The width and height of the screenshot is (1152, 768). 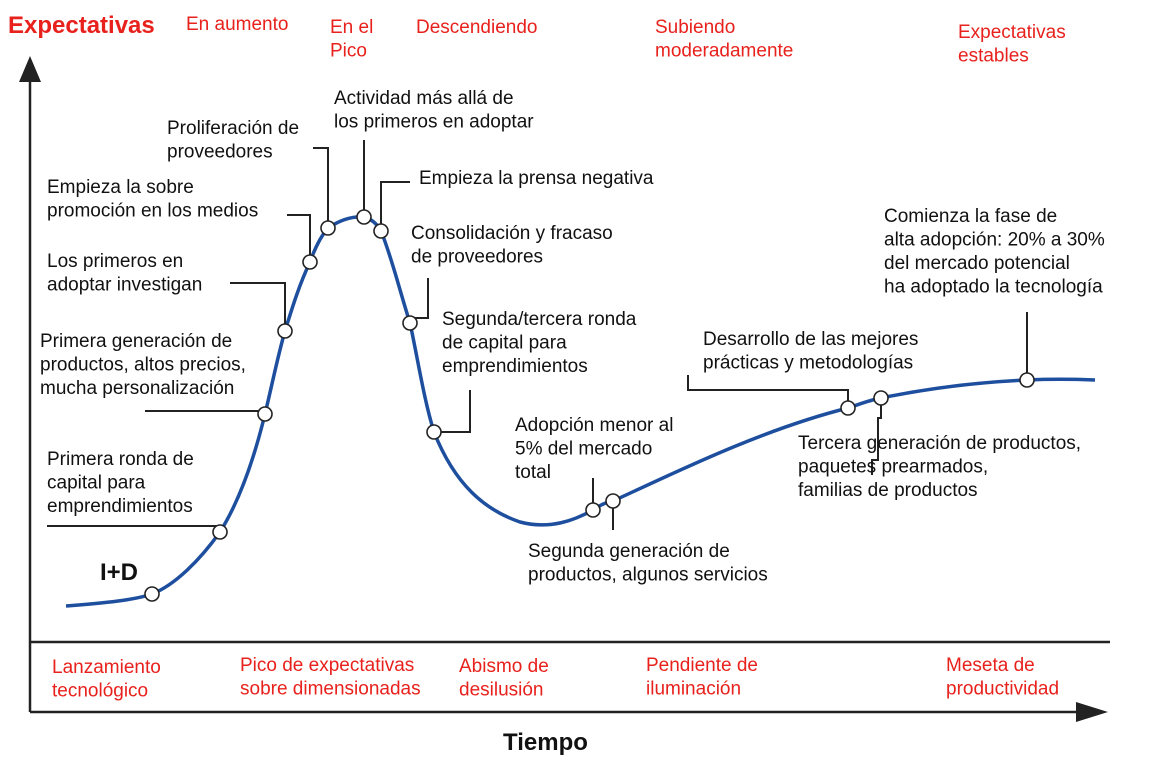 What do you see at coordinates (434, 122) in the screenshot?
I see `text-line: los primeros en adoptar` at bounding box center [434, 122].